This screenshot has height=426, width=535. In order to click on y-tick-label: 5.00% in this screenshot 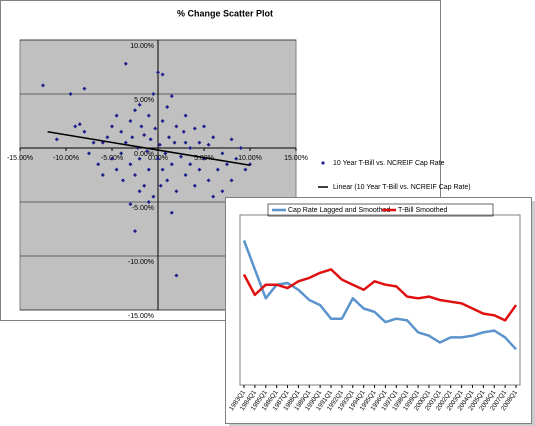, I will do `click(144, 100)`.